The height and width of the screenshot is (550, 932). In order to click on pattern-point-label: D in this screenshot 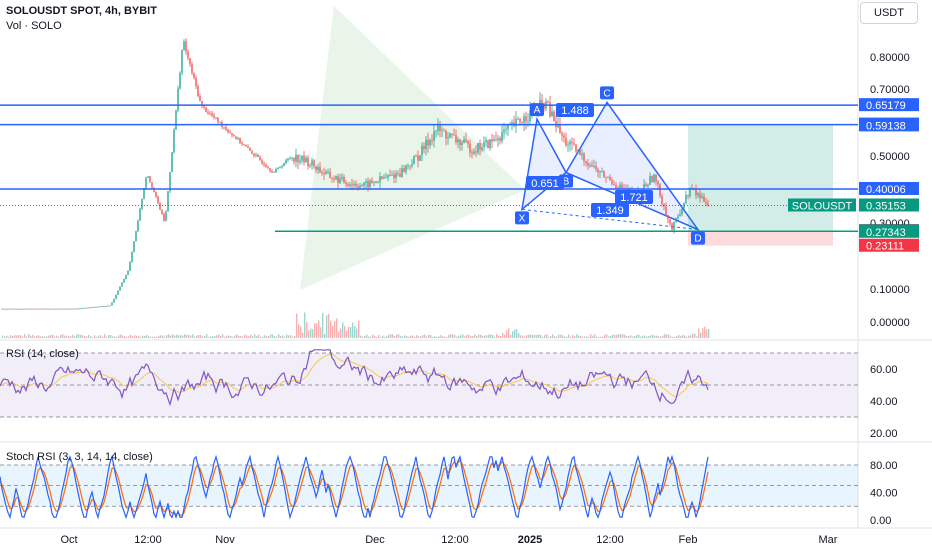, I will do `click(697, 239)`.